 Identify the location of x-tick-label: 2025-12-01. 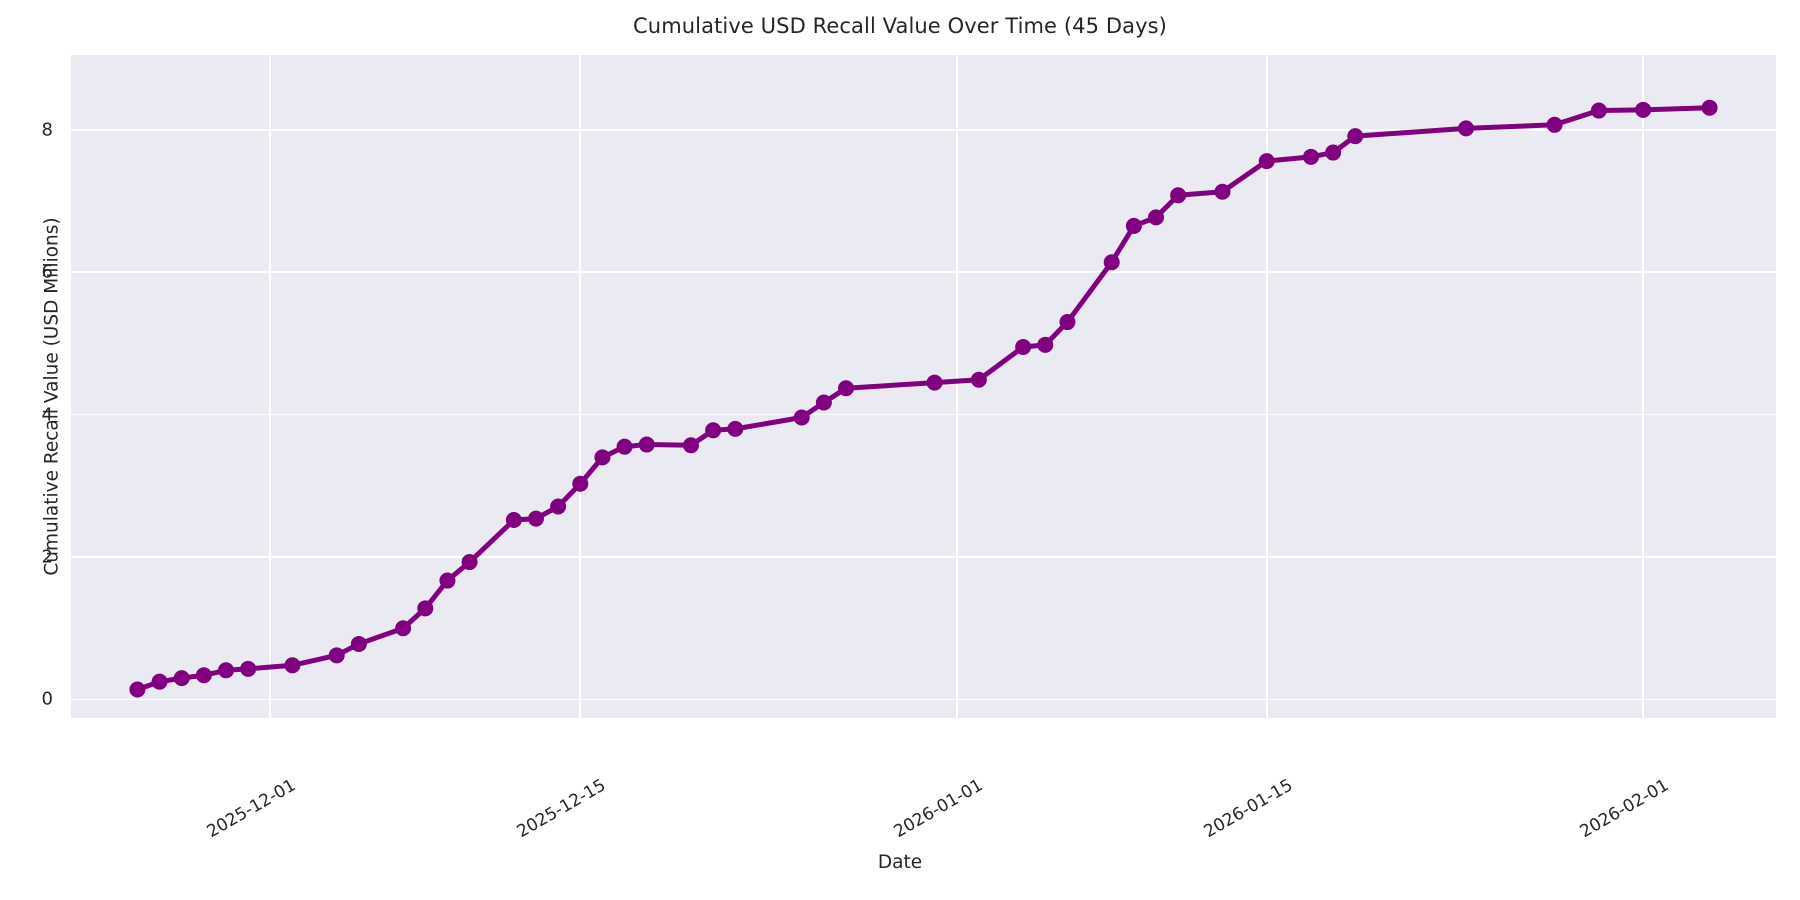
(251, 809).